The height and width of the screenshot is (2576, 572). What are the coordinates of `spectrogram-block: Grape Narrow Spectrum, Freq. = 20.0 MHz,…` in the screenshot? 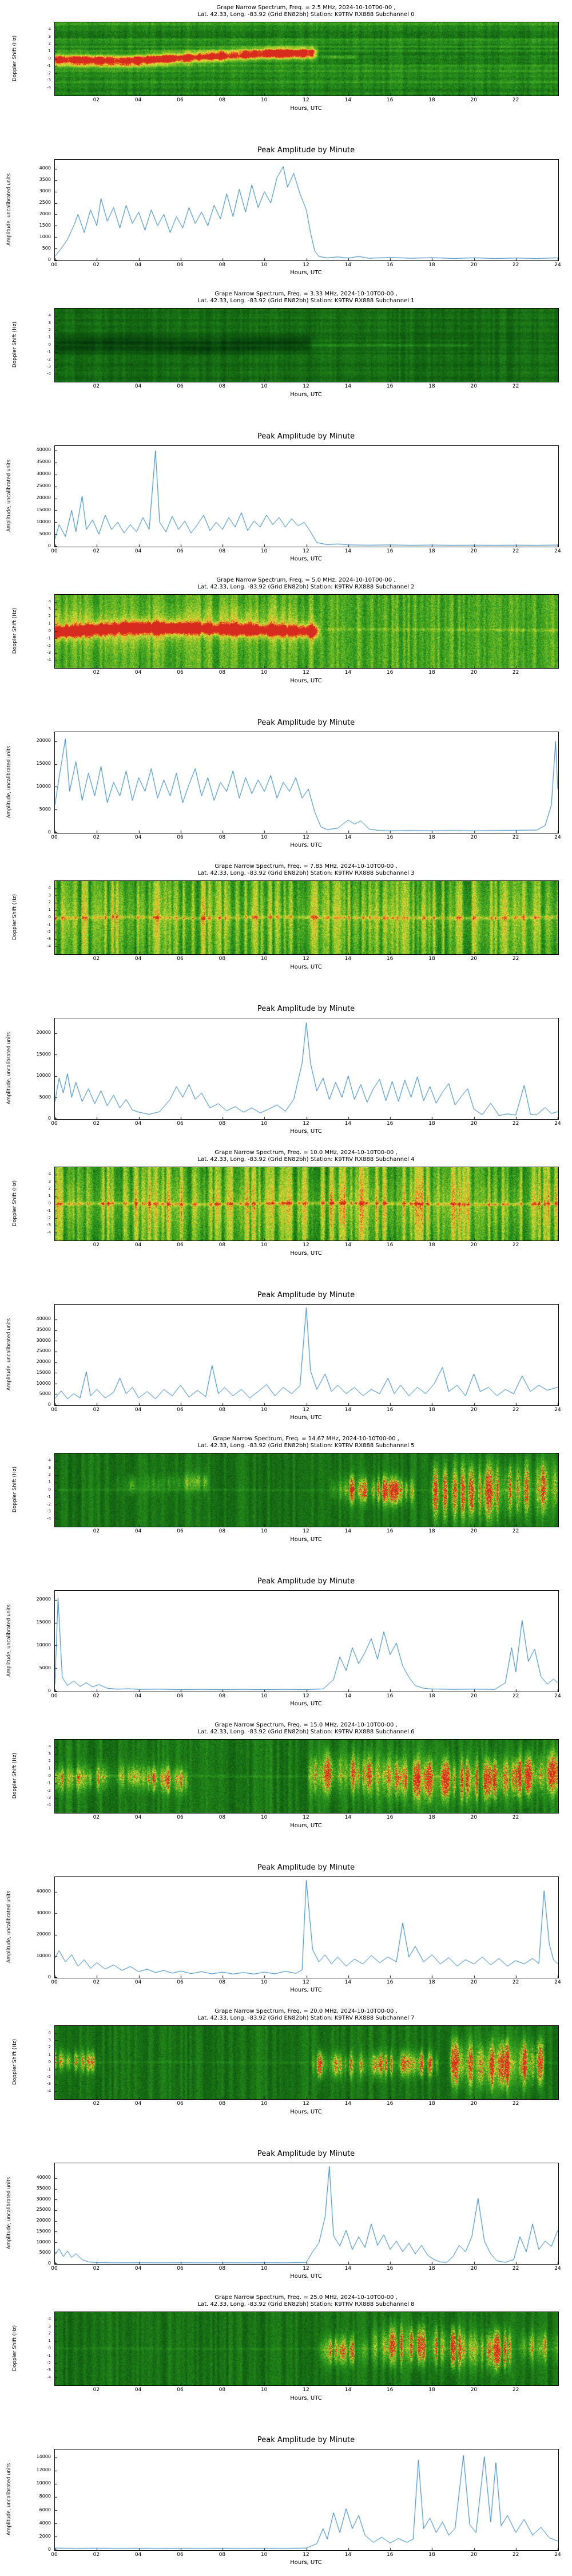 It's located at (286, 2075).